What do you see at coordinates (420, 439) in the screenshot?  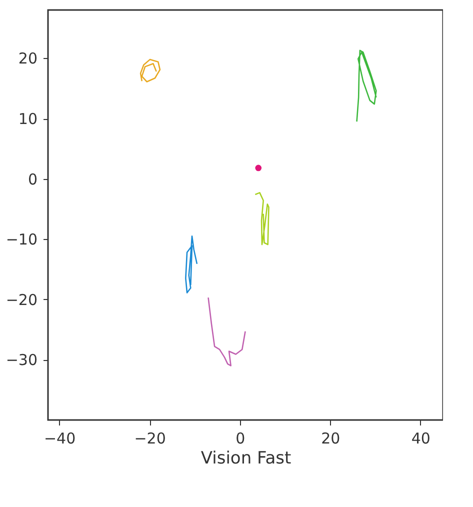 I see `x-tick-label: 40` at bounding box center [420, 439].